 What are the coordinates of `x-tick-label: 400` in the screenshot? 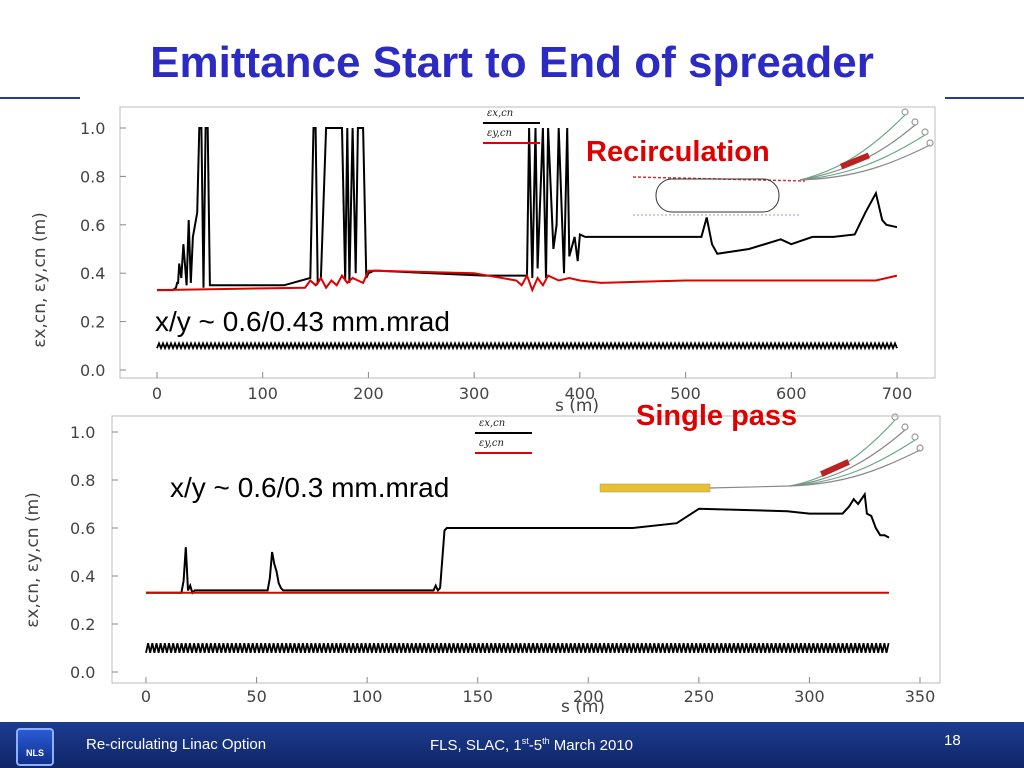 It's located at (580, 393).